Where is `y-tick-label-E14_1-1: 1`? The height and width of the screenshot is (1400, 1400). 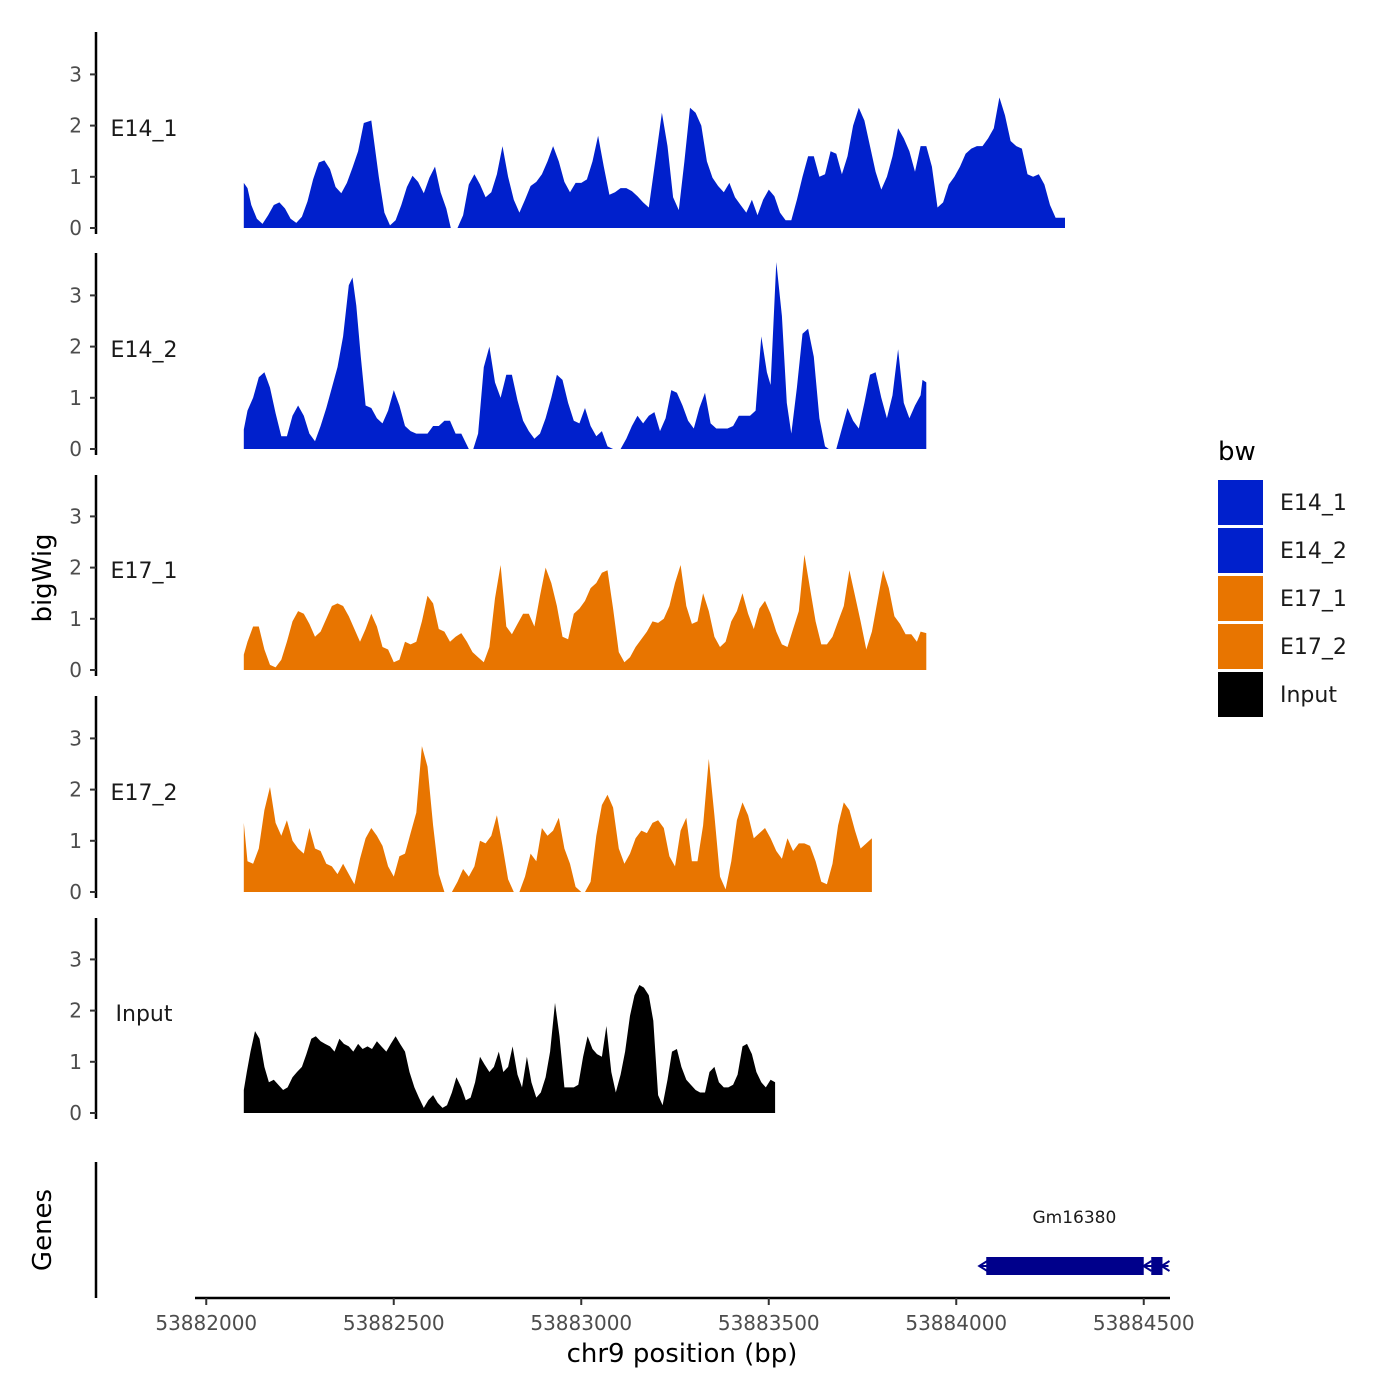 y-tick-label-E14_1-1: 1 is located at coordinates (75, 177).